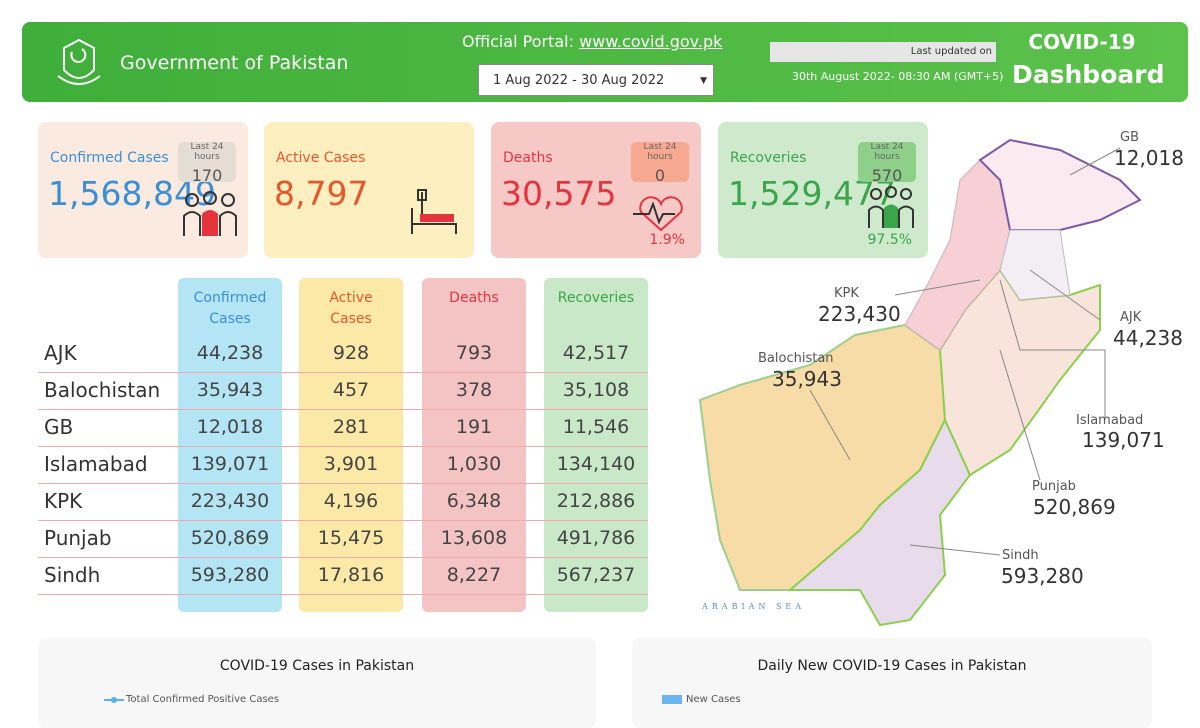 The height and width of the screenshot is (728, 1200). Describe the element at coordinates (879, 522) in the screenshot. I see `sindh` at that location.